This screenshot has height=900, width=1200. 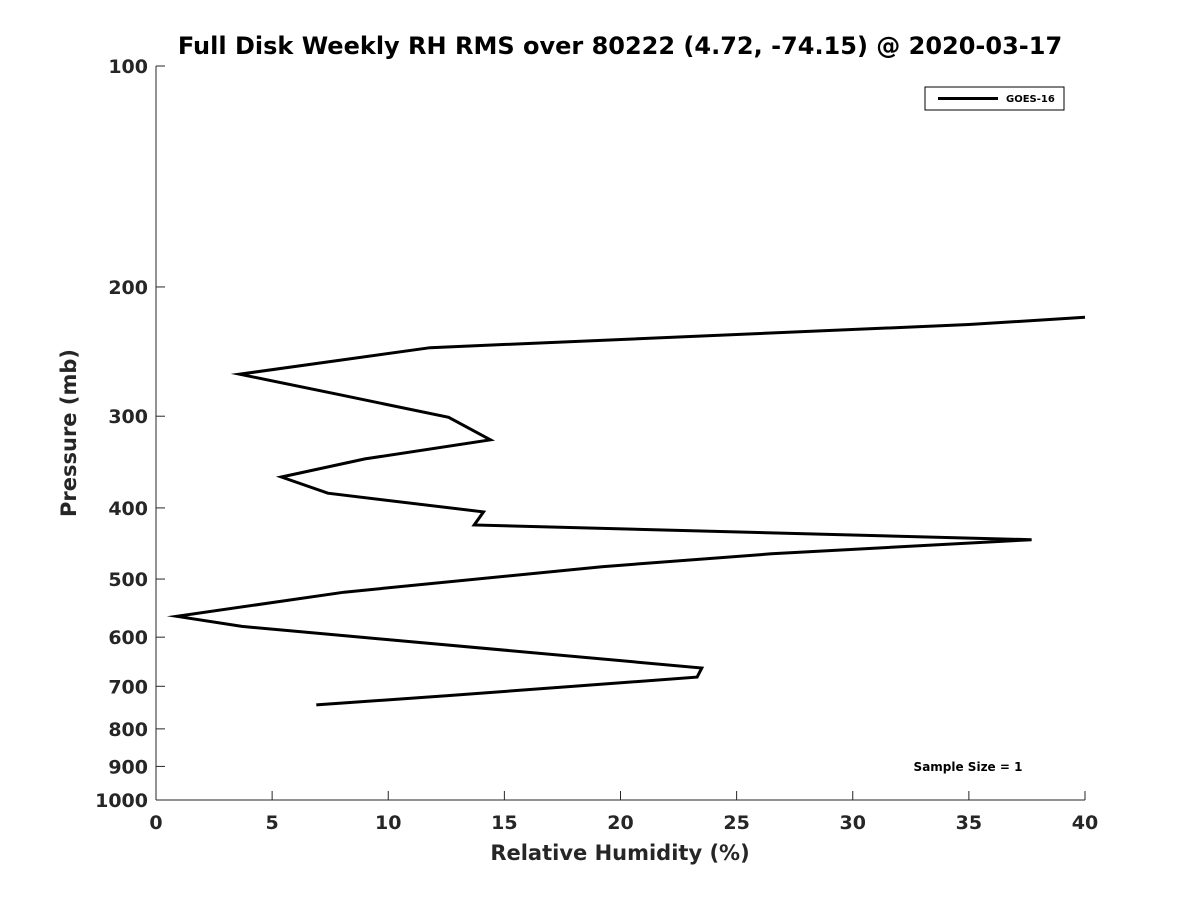 I want to click on y-axis-ticks: 100 200 300 400 500 600 700 800 900 1000, so click(x=130, y=434).